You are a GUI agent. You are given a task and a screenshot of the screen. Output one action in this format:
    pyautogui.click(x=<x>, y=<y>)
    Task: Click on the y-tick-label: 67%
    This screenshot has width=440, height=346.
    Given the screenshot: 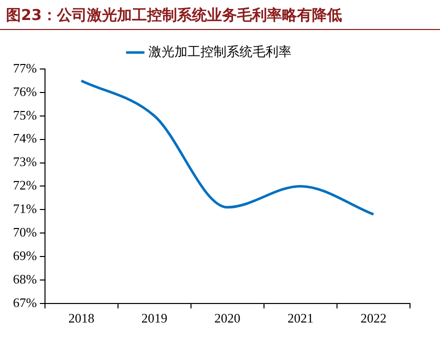 What is the action you would take?
    pyautogui.click(x=24, y=302)
    